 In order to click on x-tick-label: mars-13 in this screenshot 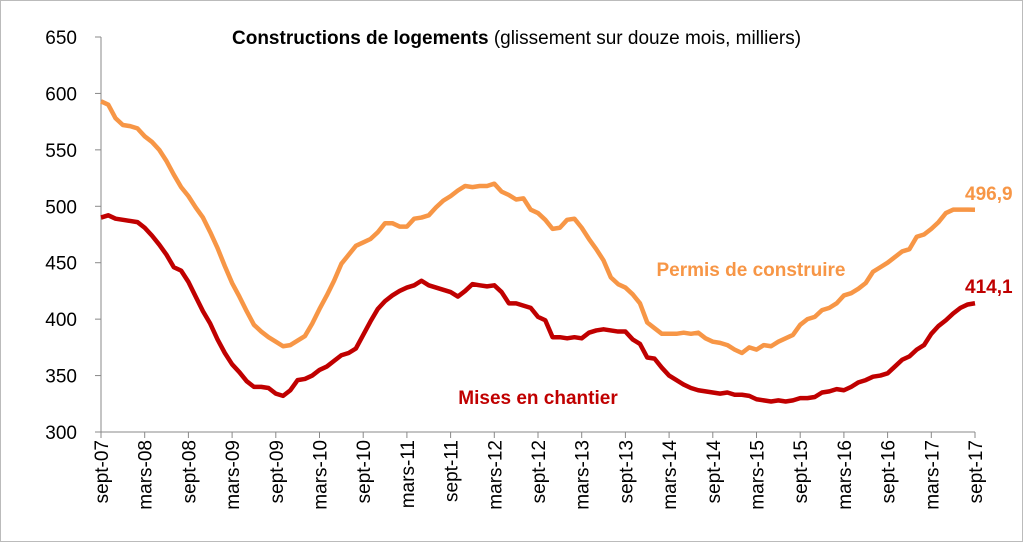, I will do `click(583, 475)`.